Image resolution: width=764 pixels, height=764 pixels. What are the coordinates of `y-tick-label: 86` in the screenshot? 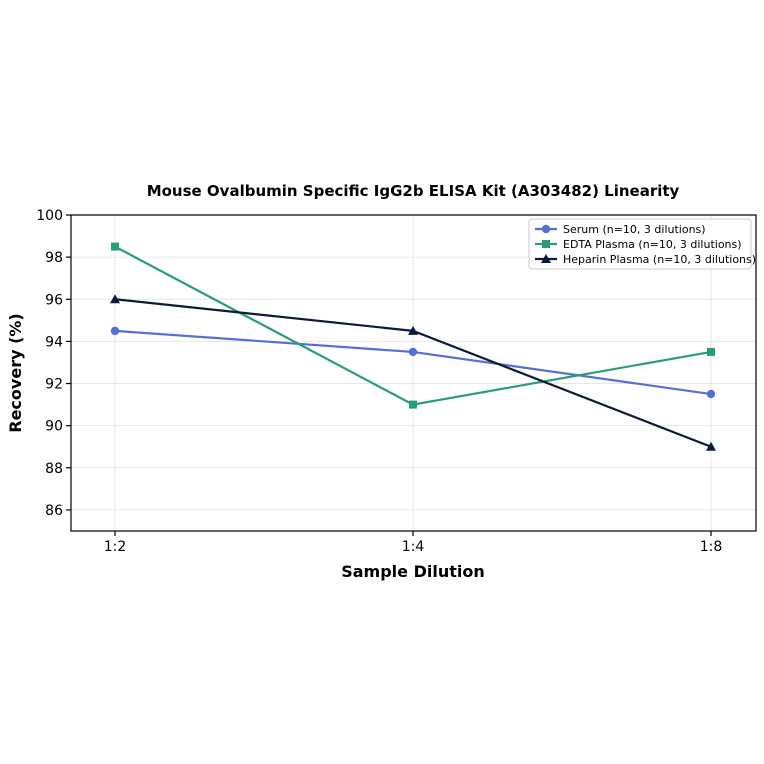 It's located at (54, 511).